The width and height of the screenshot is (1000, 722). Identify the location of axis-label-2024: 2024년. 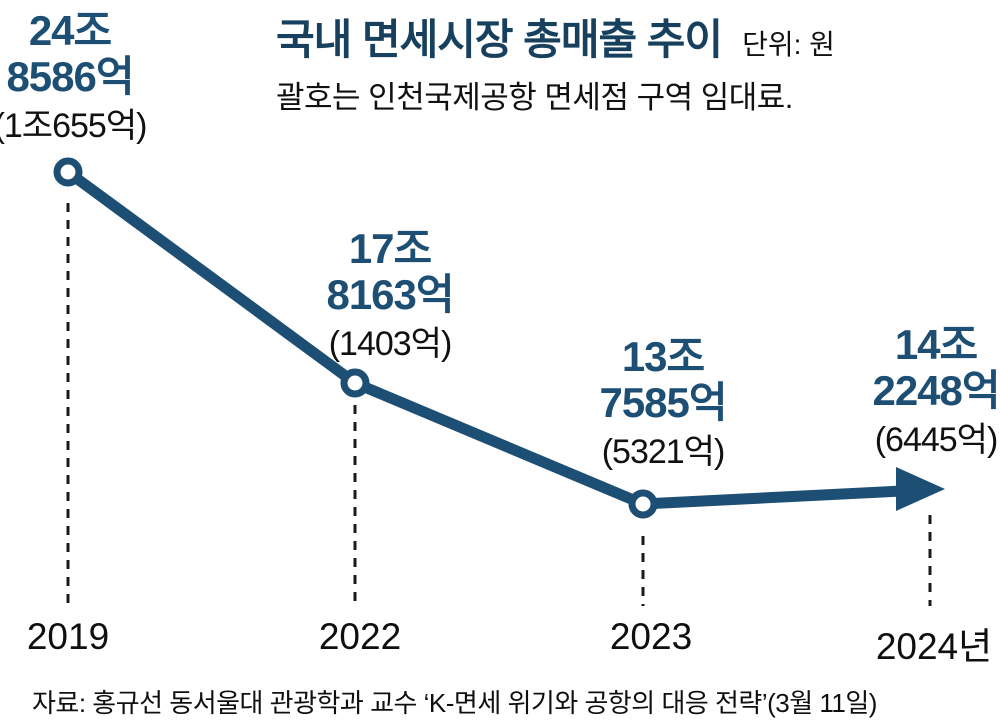
(934, 646).